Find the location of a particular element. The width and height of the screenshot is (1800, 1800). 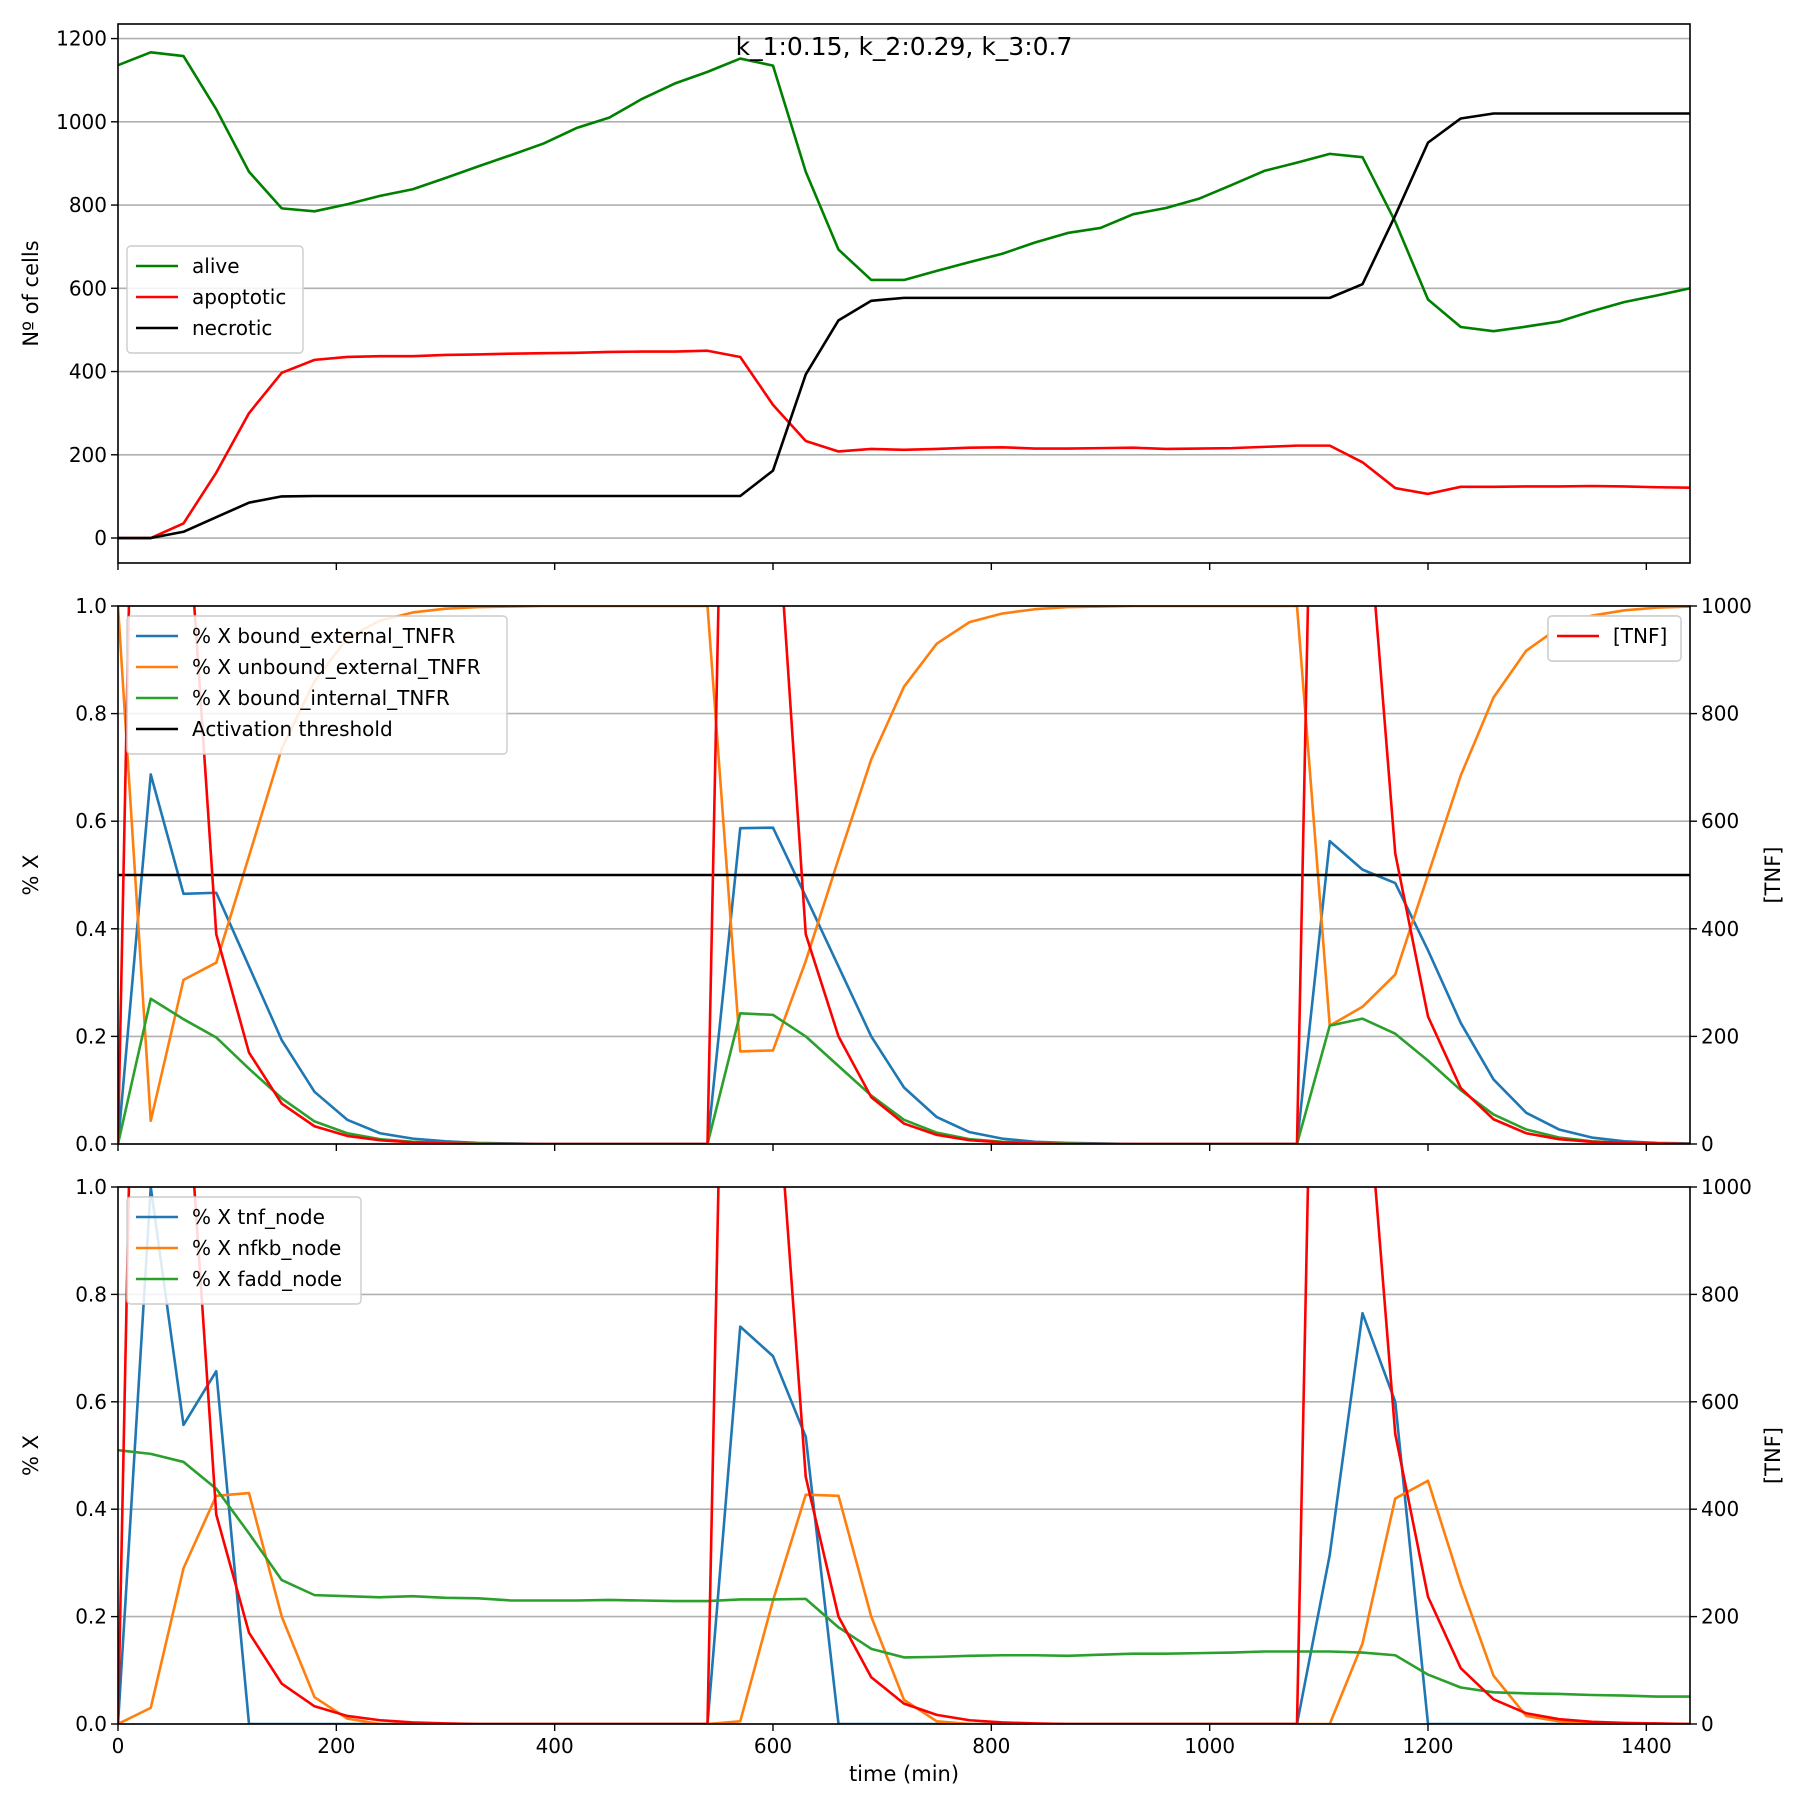

legend-right: [TNF] is located at coordinates (1614, 638).